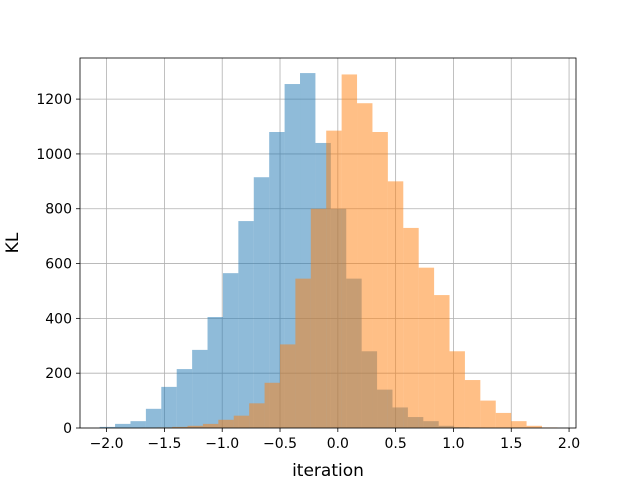  I want to click on y-tick-label: 1200, so click(54, 100).